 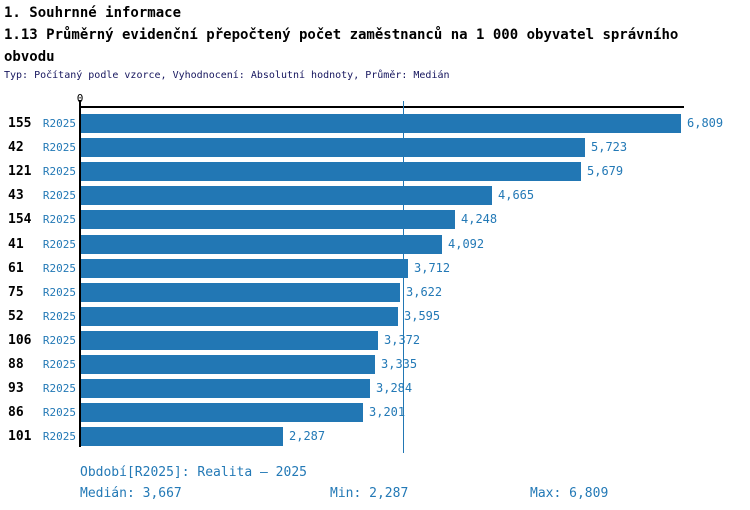 I want to click on row-id-label: 93, so click(x=16, y=388).